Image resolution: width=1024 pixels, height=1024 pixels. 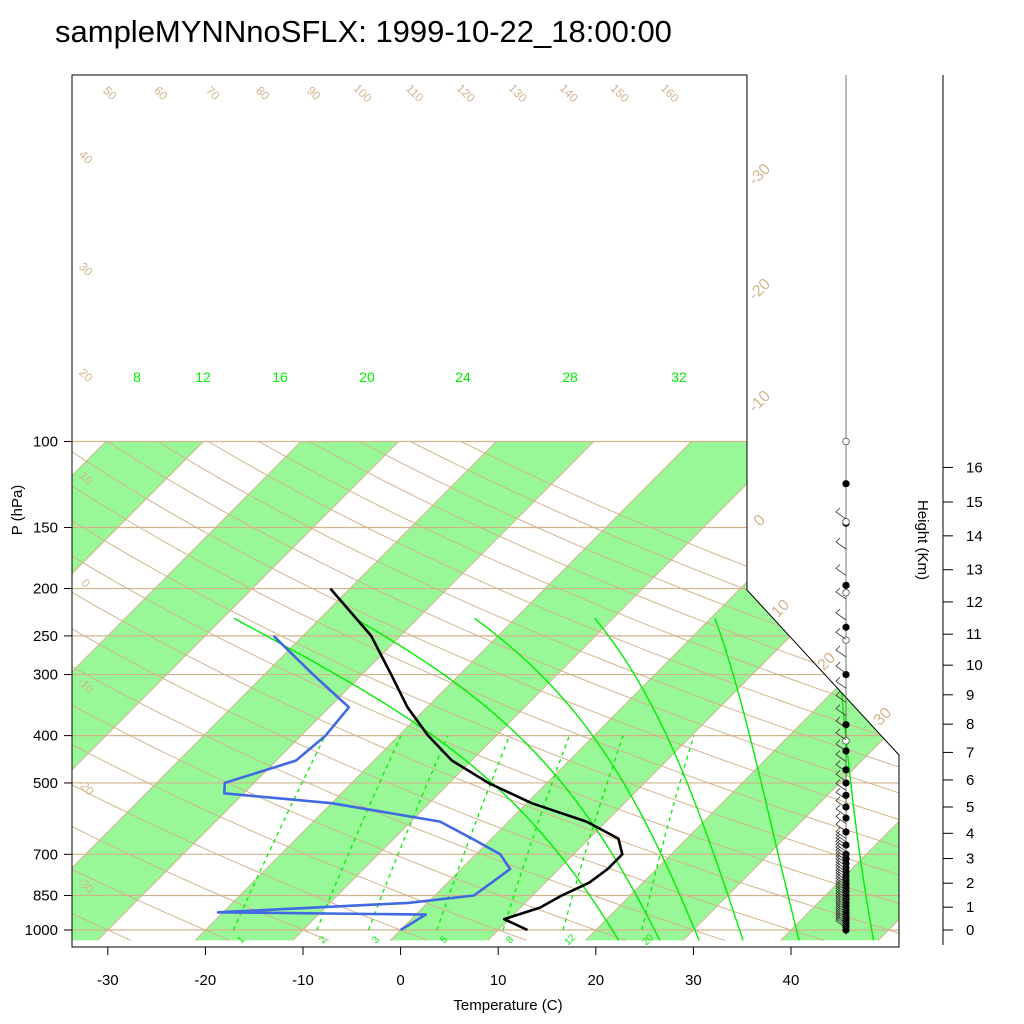 I want to click on height-tick-label: 16, so click(x=974, y=467).